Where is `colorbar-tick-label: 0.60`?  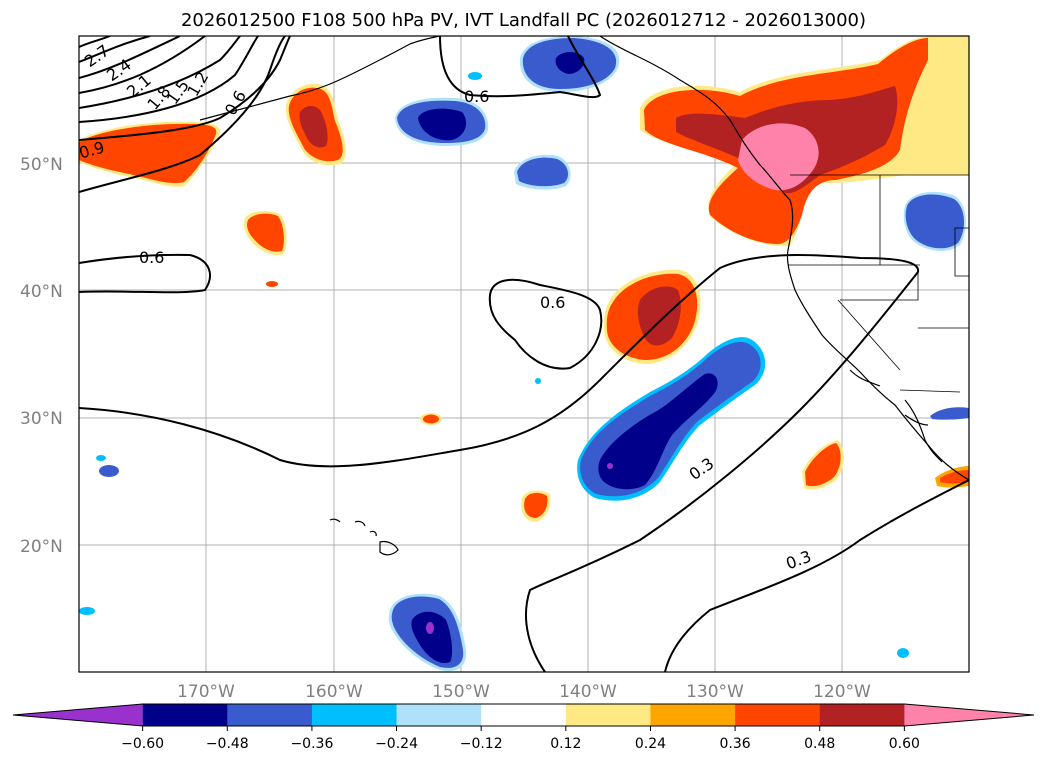 colorbar-tick-label: 0.60 is located at coordinates (904, 744).